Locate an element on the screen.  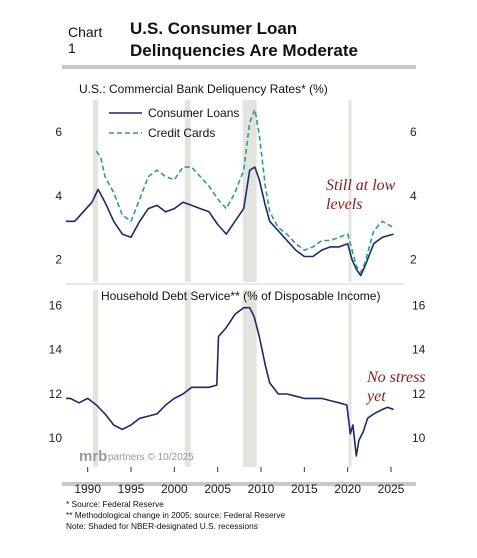
y-tick-left-0-6: 6 is located at coordinates (58, 132).